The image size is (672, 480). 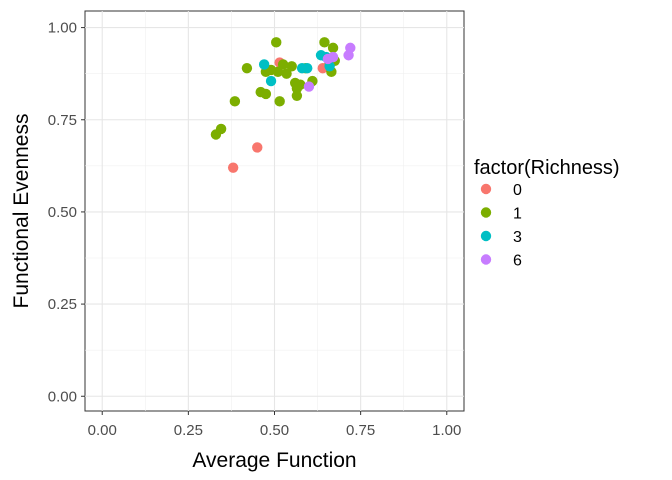 I want to click on x-tick-label: 0.75, so click(x=360, y=430).